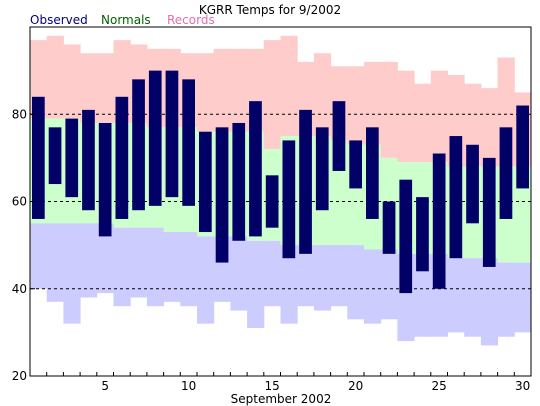  What do you see at coordinates (19, 376) in the screenshot?
I see `y-tick-label-20: 20` at bounding box center [19, 376].